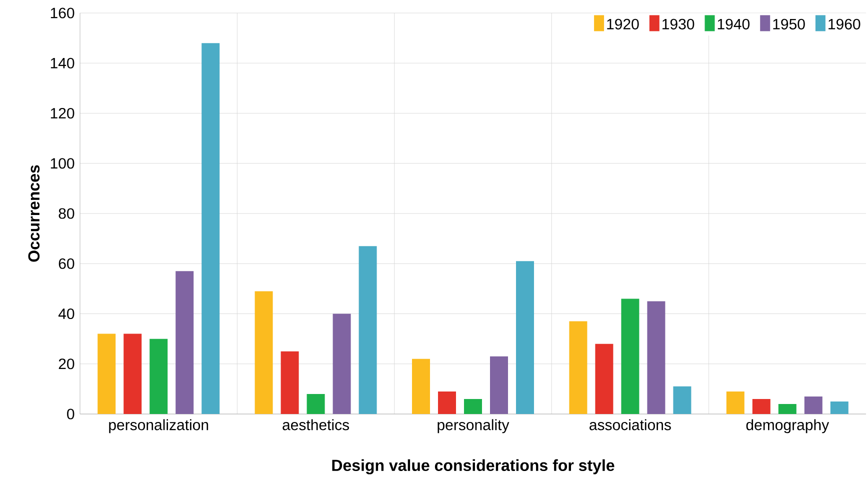  Describe the element at coordinates (62, 63) in the screenshot. I see `y-tick-label: 140` at that location.